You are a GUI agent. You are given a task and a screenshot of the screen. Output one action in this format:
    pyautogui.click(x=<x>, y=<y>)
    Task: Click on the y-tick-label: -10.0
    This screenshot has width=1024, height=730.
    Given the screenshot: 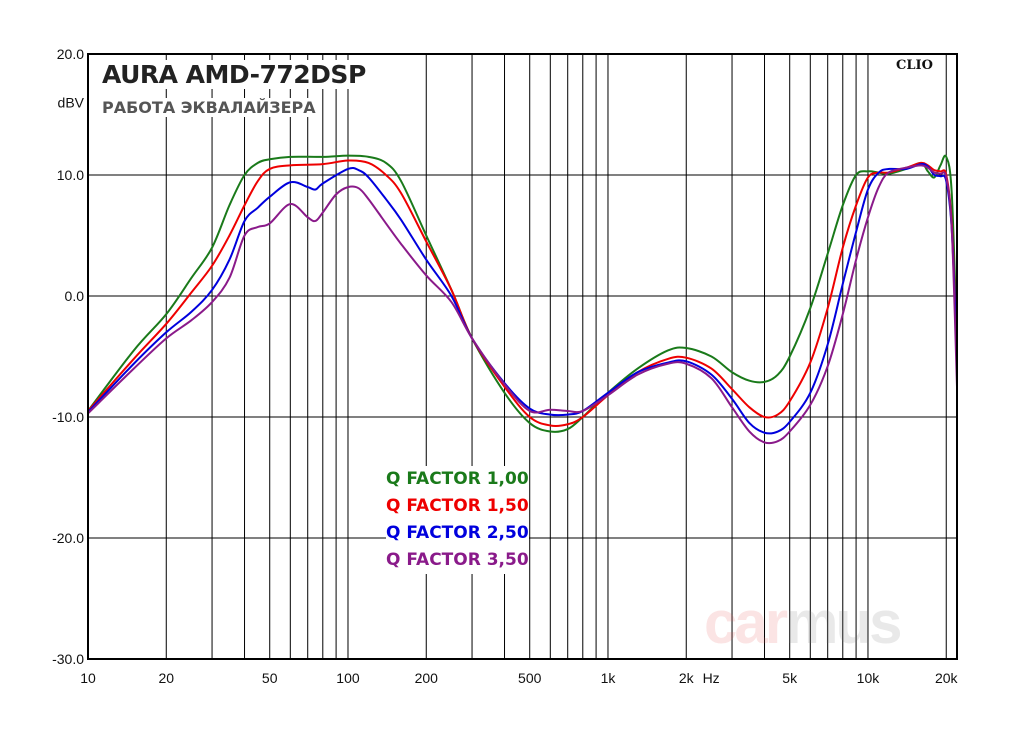 What is the action you would take?
    pyautogui.click(x=68, y=417)
    